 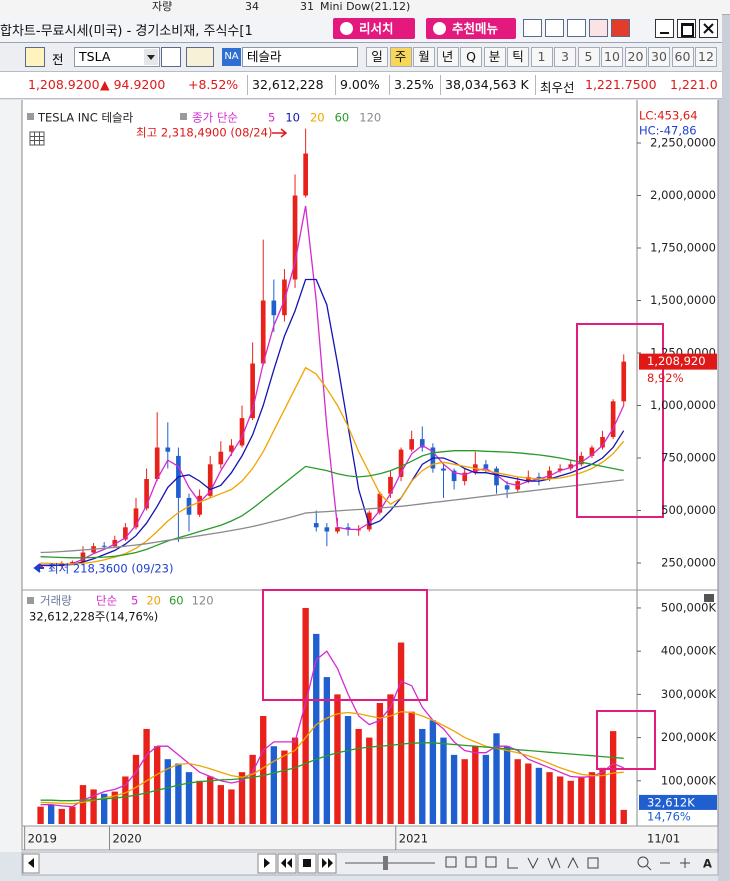 I want to click on help-icon, so click(x=620, y=28).